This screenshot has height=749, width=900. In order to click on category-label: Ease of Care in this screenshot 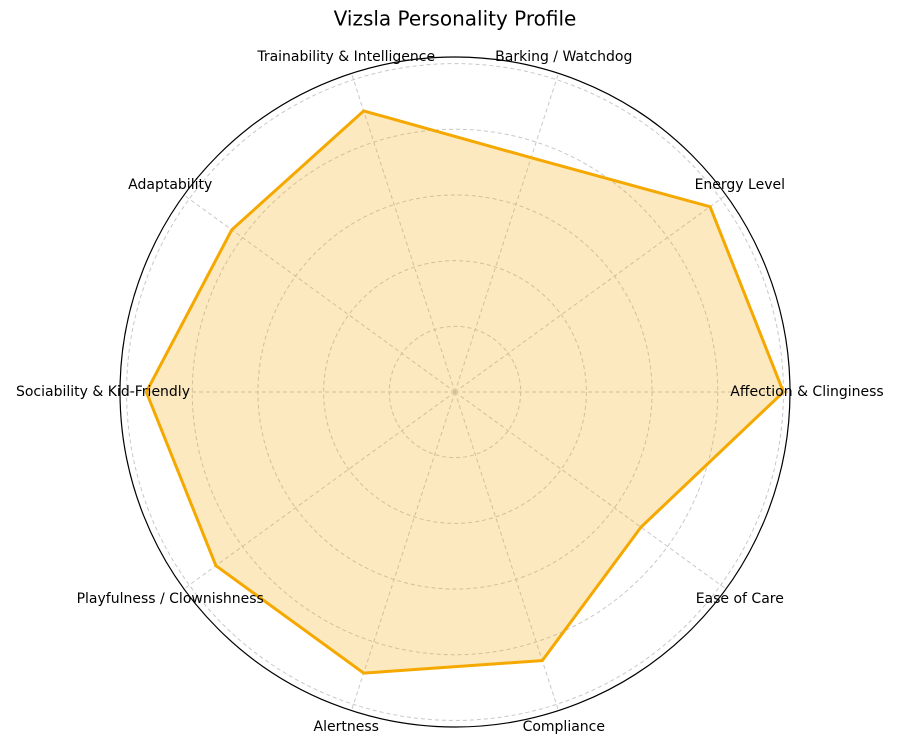, I will do `click(740, 599)`.